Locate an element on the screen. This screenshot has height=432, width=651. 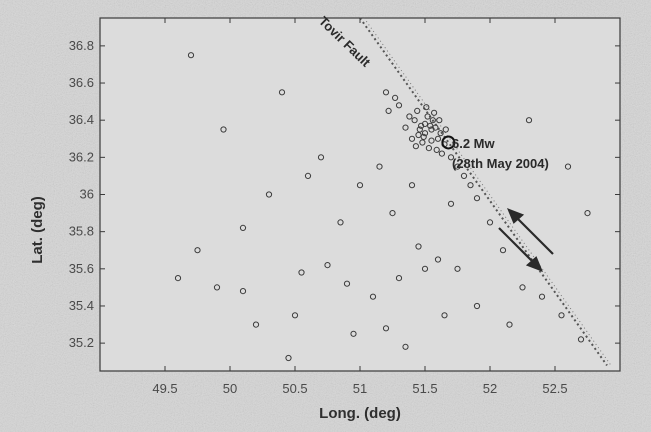
y-tick-label: 35.8 is located at coordinates (81, 231).